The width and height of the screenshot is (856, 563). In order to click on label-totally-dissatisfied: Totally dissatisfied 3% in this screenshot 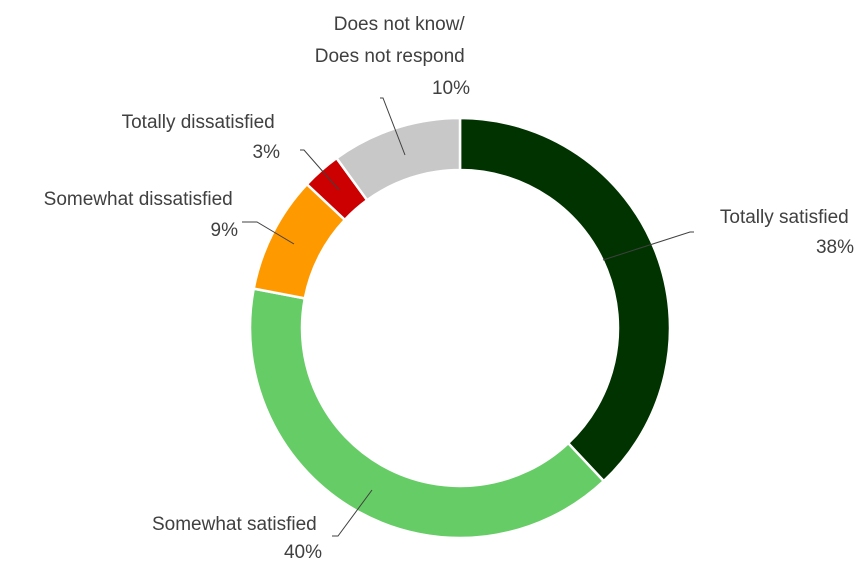, I will do `click(201, 137)`.